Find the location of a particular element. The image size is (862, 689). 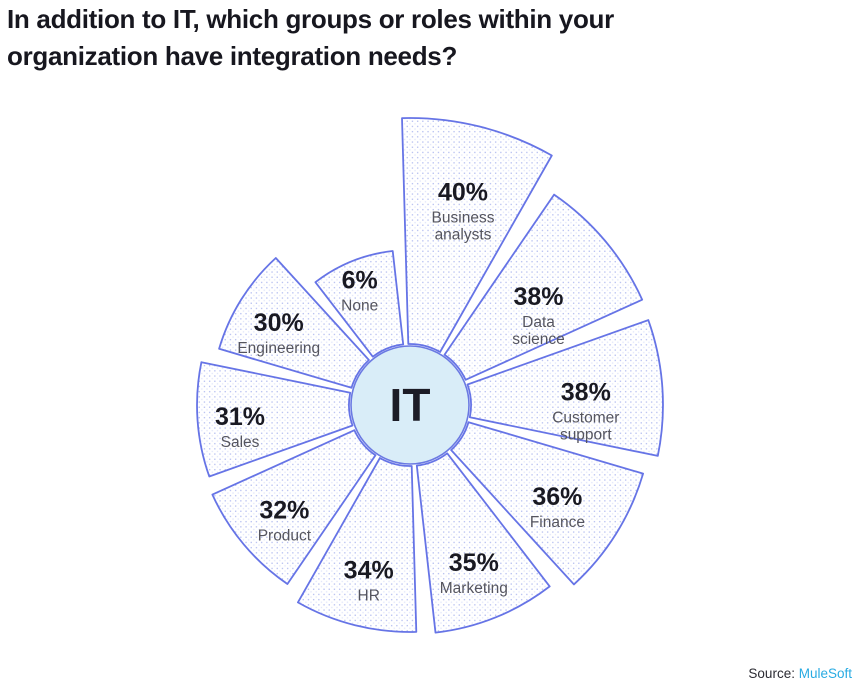

wedge-engineering is located at coordinates (294, 323).